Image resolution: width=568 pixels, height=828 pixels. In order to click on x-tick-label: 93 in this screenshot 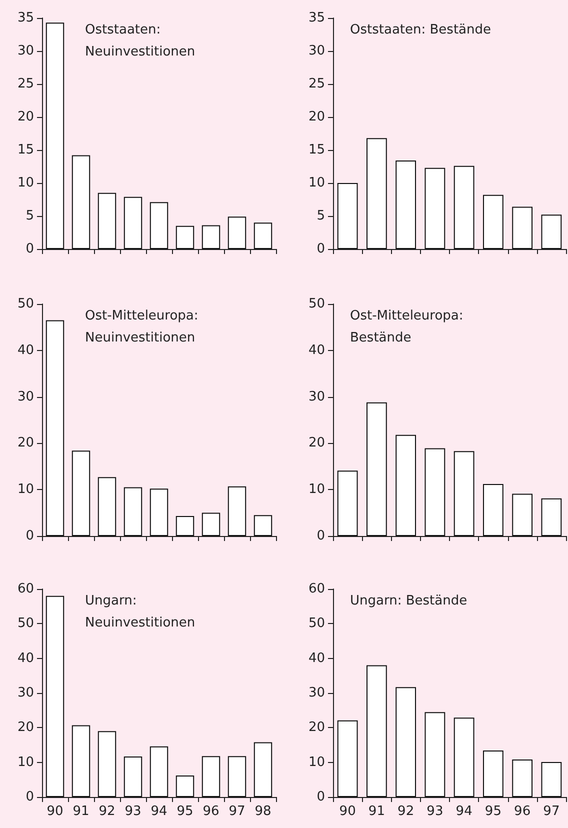, I will do `click(133, 811)`.